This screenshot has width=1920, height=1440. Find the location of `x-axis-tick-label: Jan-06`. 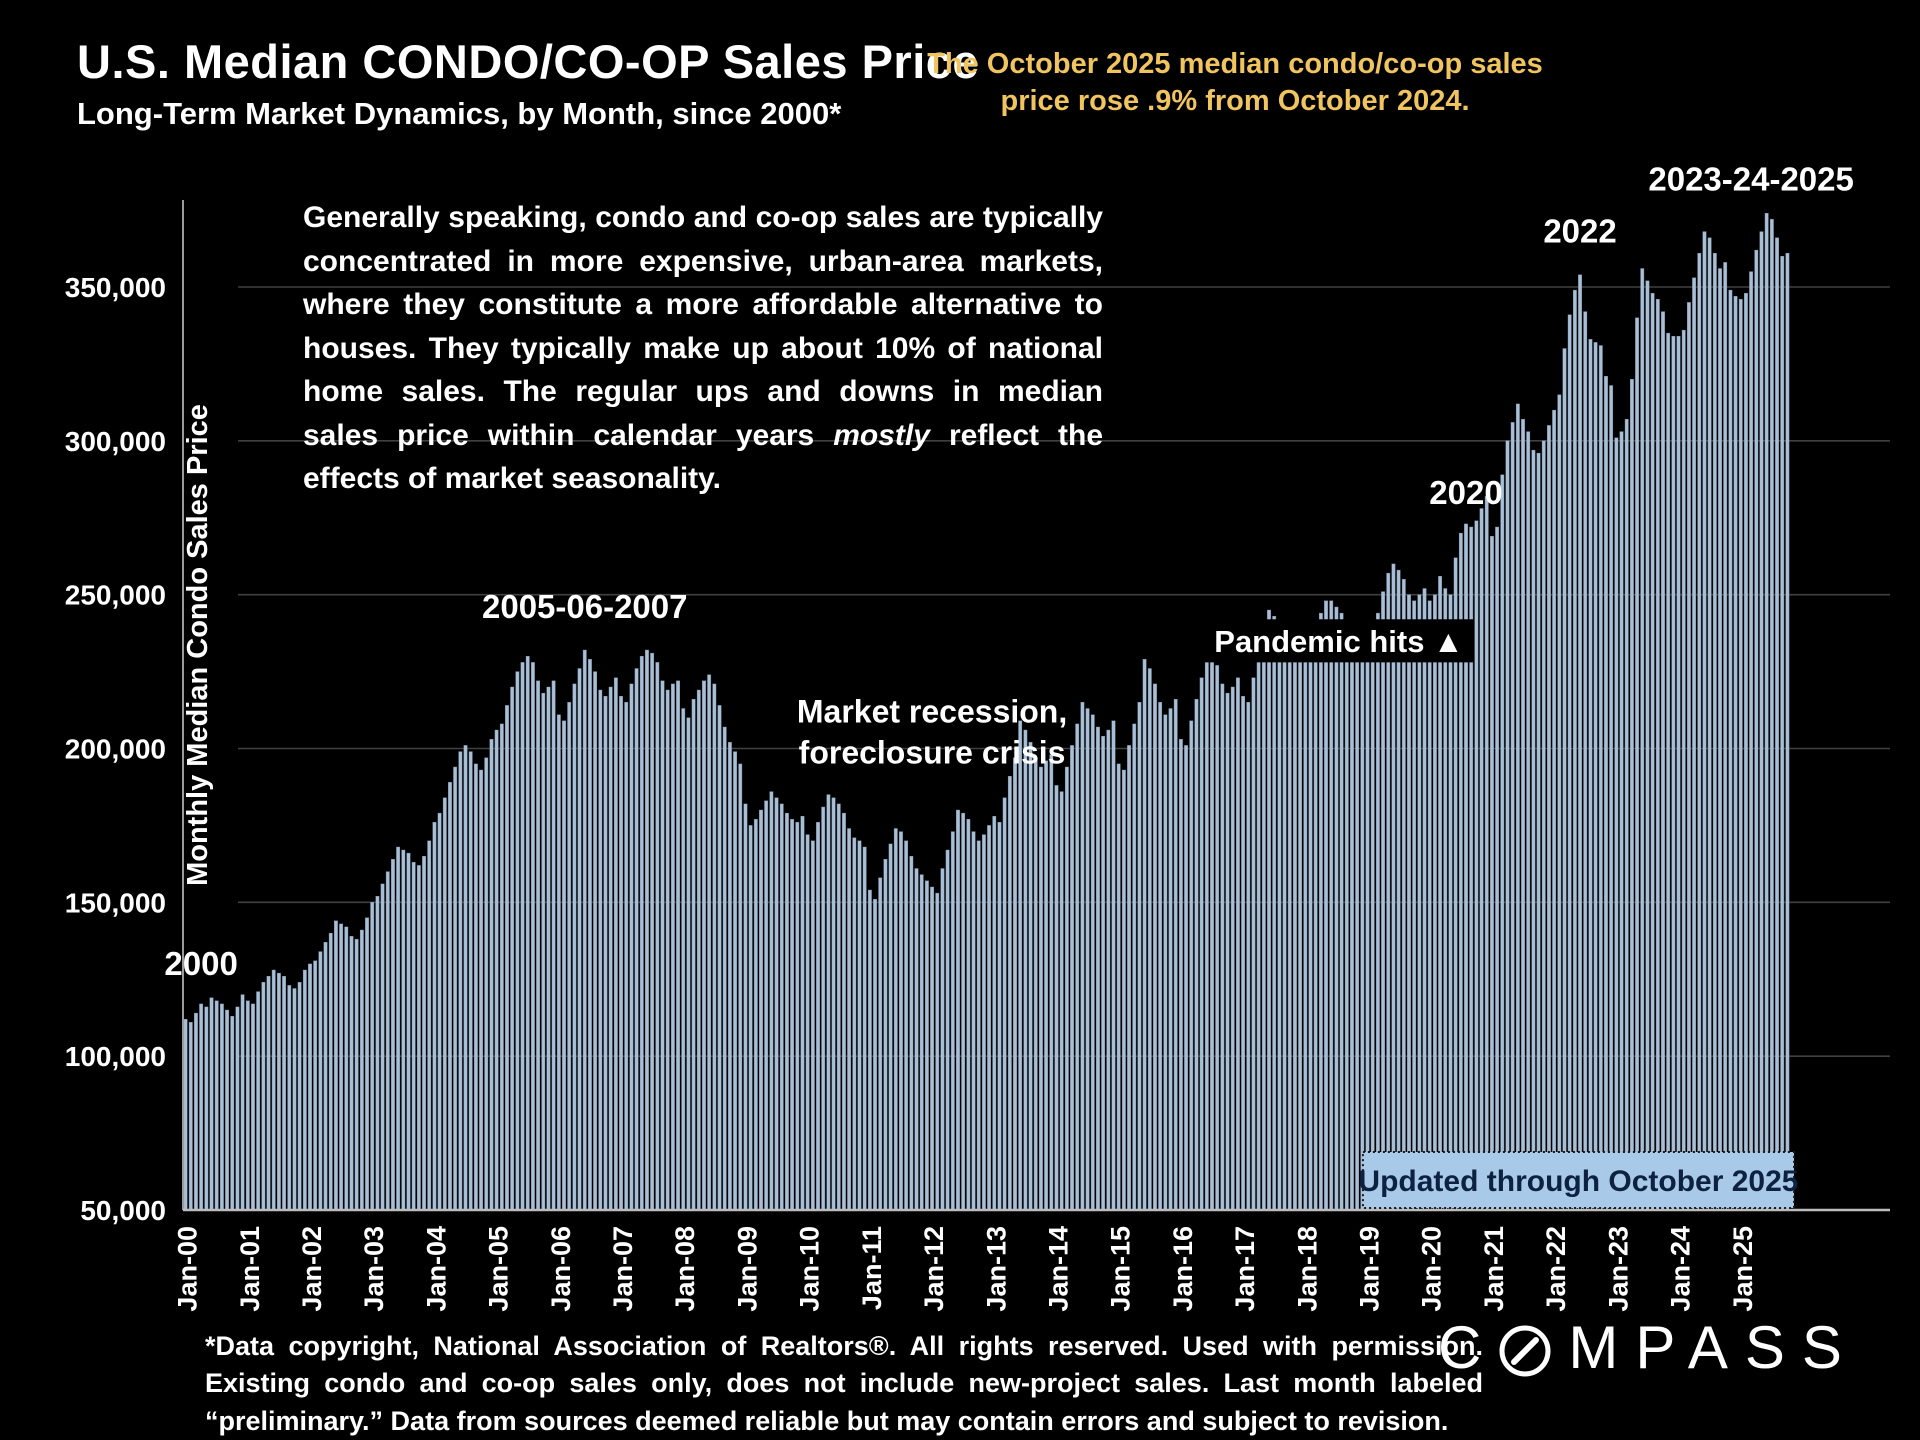

x-axis-tick-label: Jan-06 is located at coordinates (561, 1269).